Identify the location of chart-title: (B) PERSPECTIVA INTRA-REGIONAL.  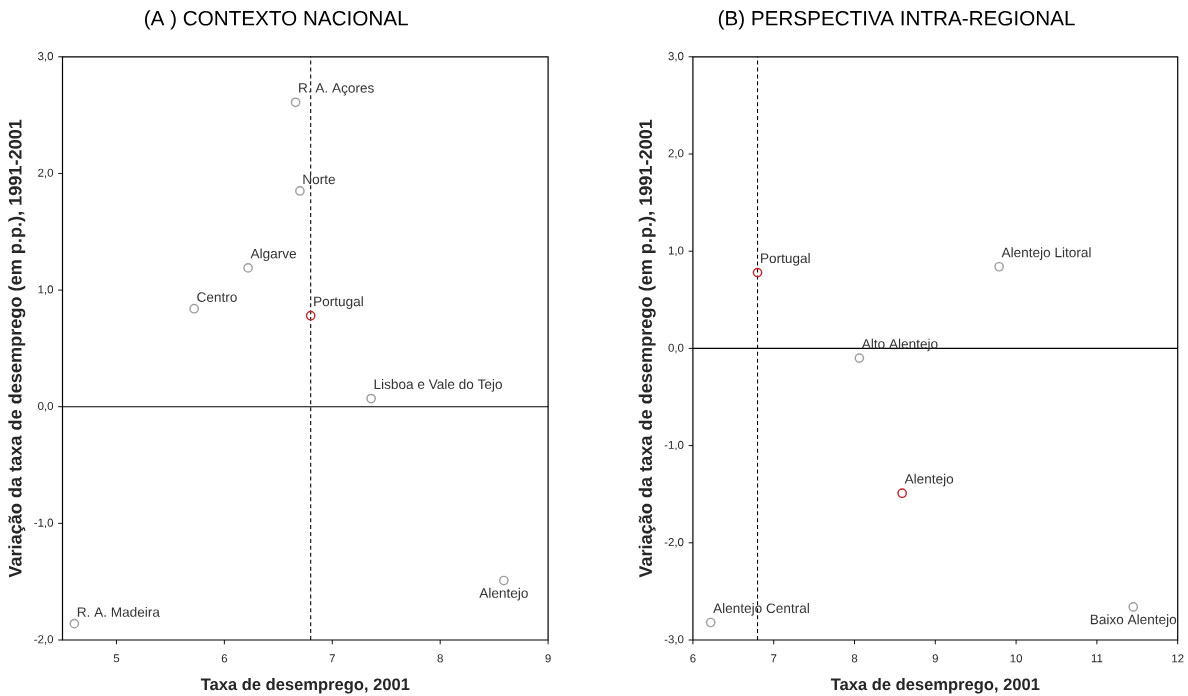
(896, 20).